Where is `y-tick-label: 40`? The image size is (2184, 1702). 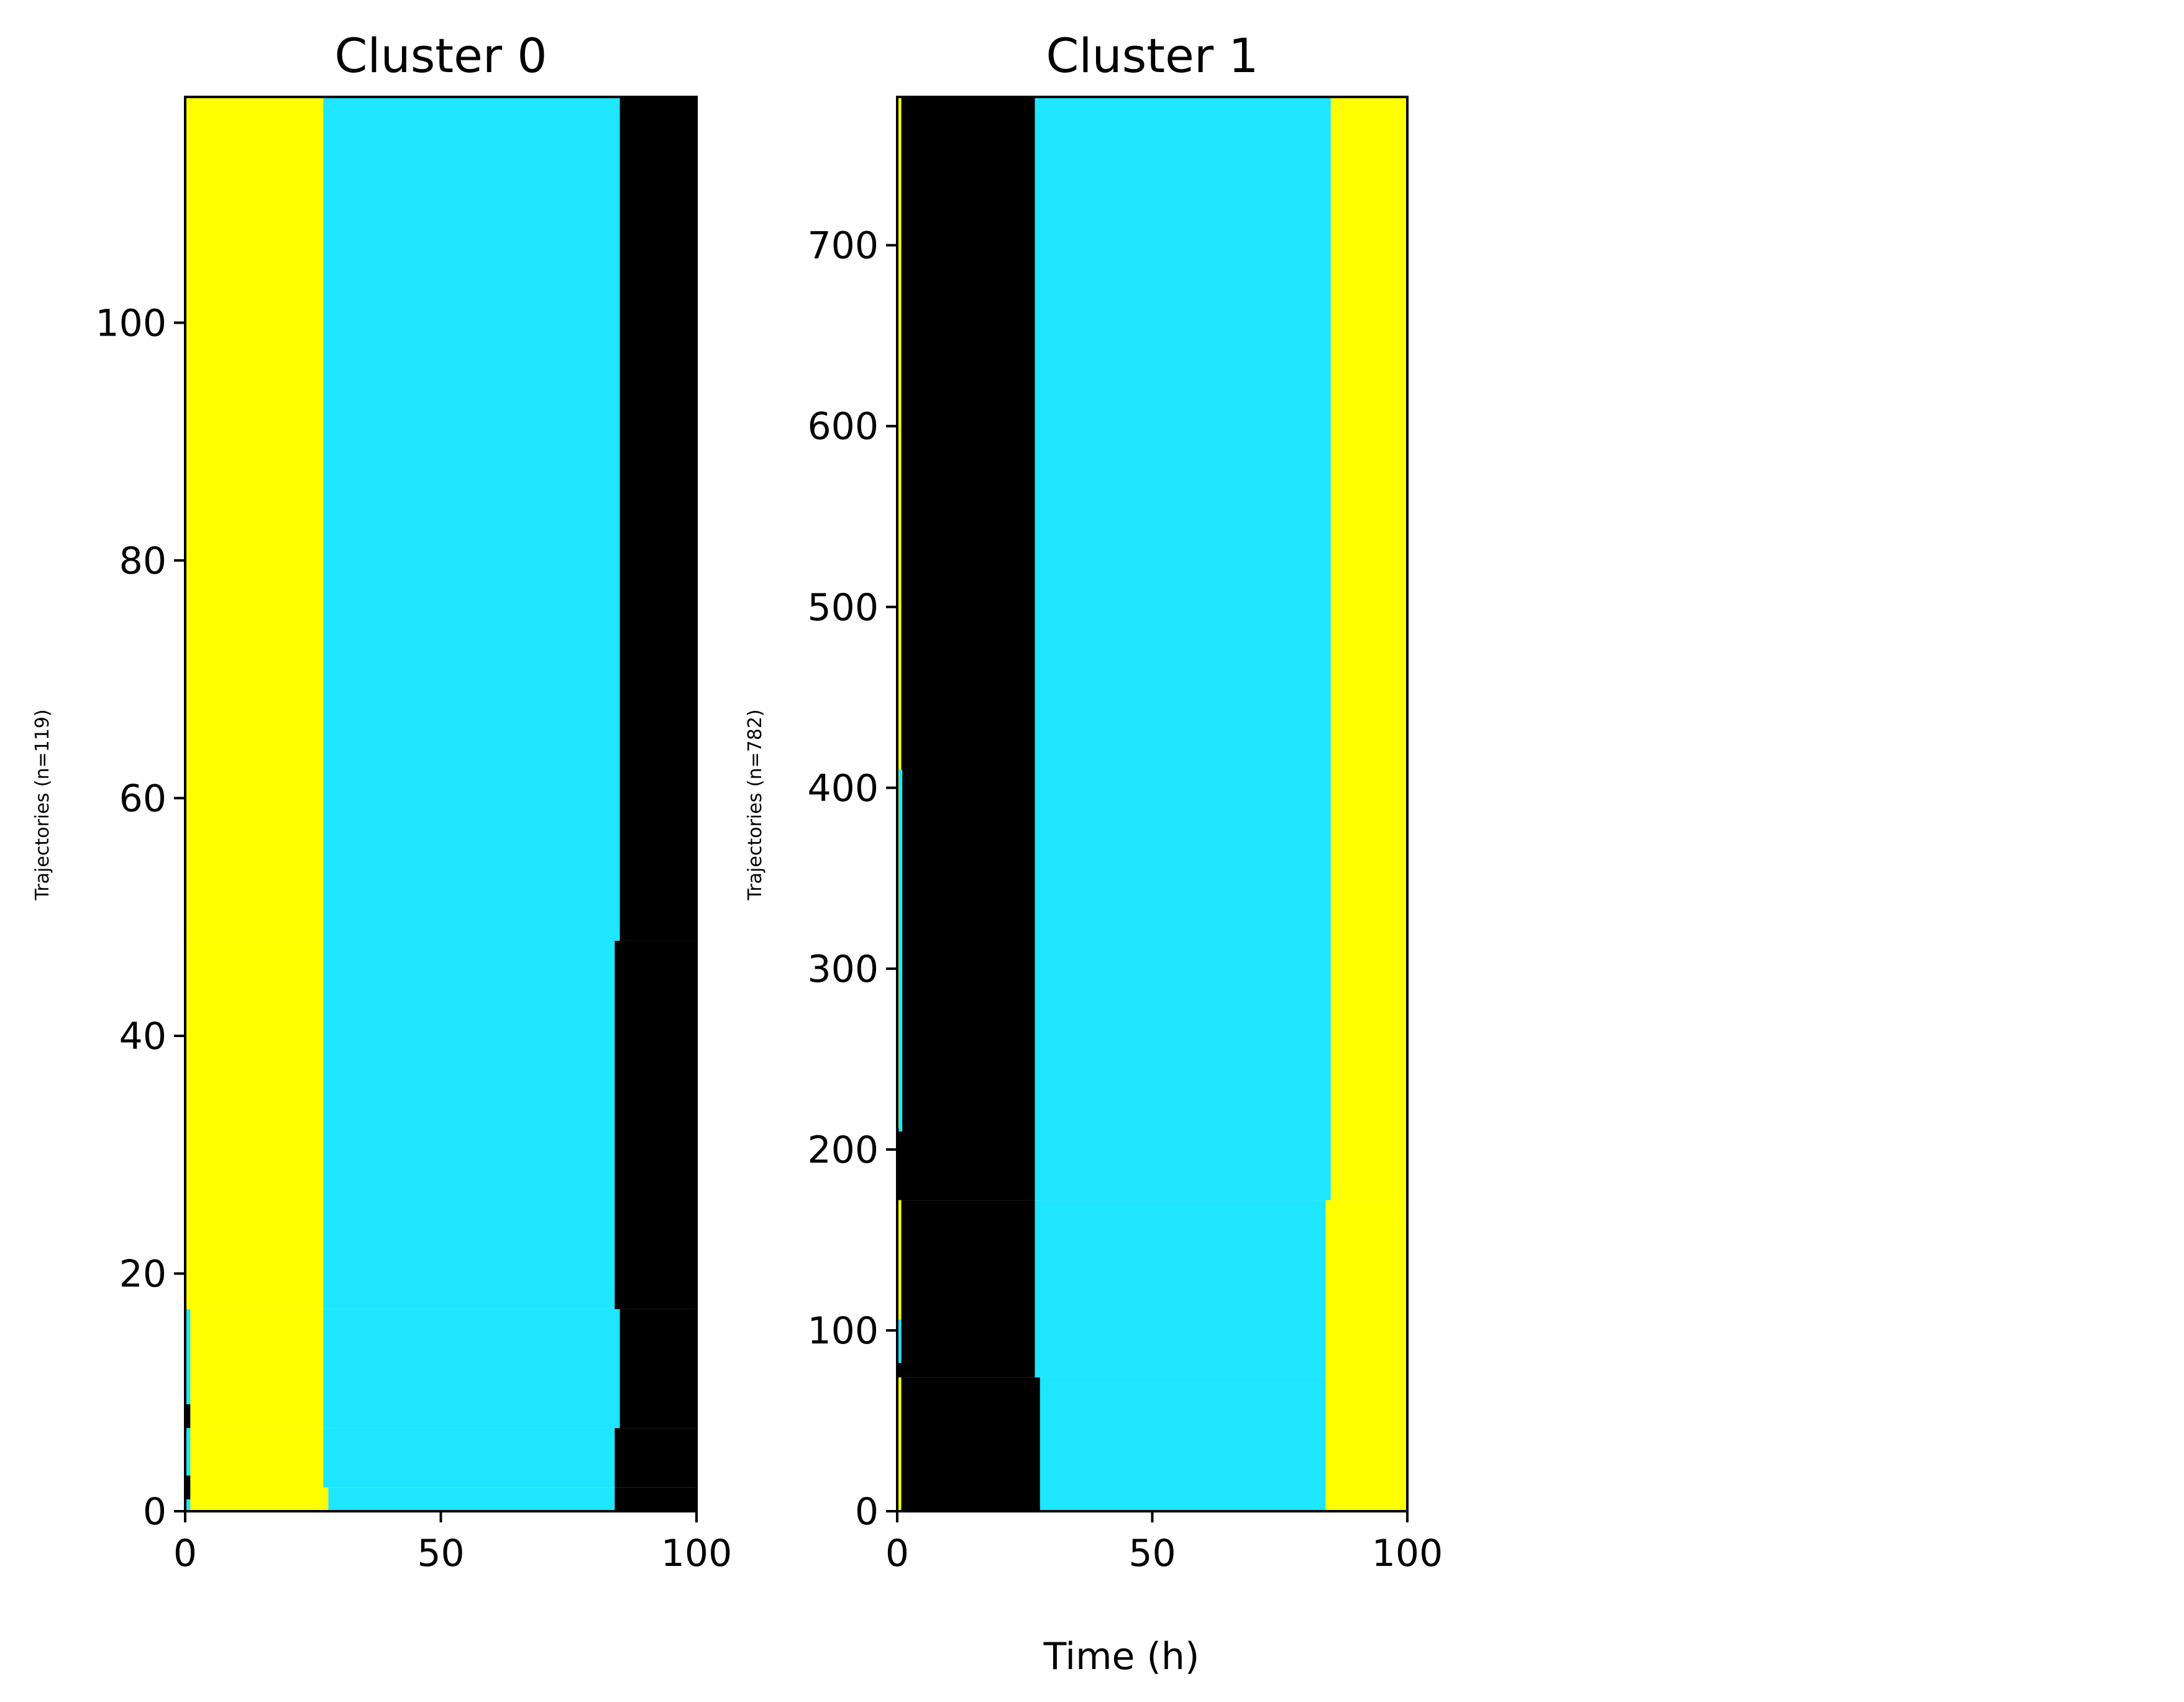
y-tick-label: 40 is located at coordinates (143, 1037).